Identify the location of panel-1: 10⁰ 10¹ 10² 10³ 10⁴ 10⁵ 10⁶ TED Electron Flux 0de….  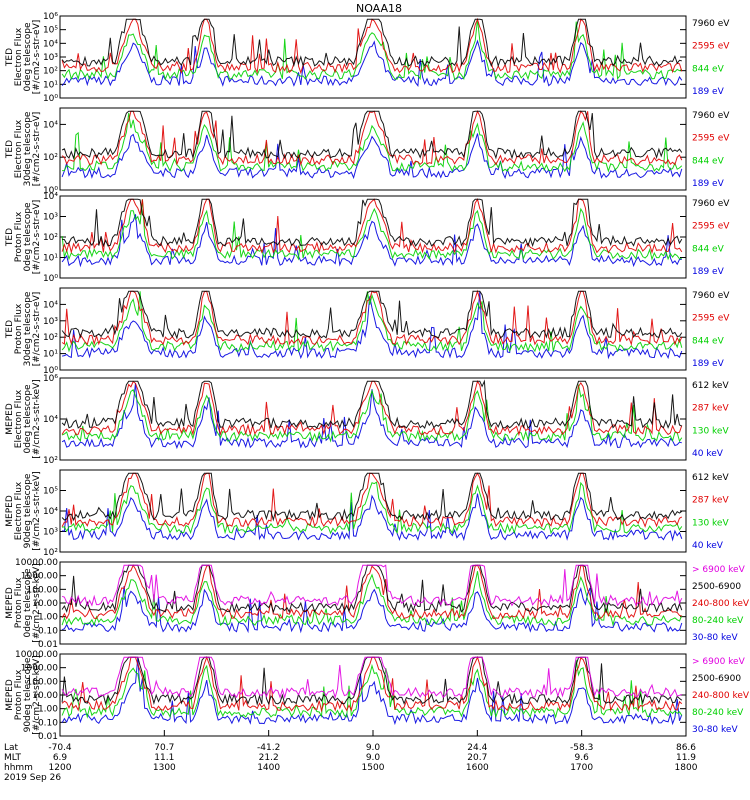
(367, 58).